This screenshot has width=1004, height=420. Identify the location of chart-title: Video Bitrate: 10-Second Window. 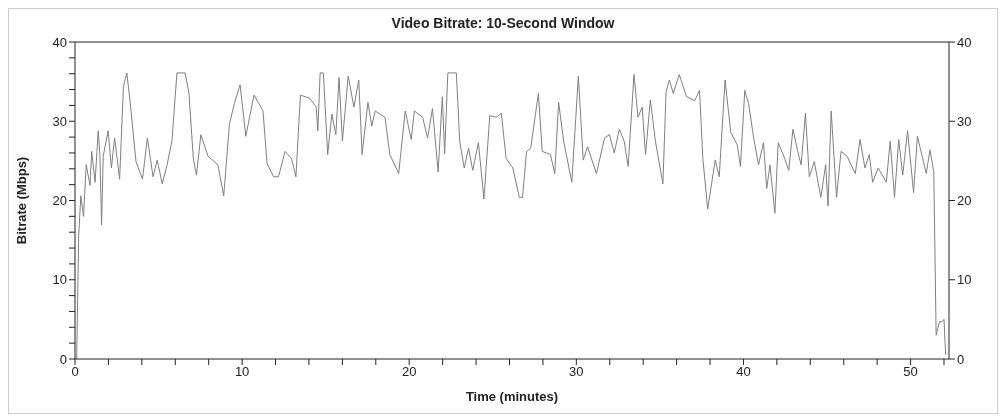
(503, 23).